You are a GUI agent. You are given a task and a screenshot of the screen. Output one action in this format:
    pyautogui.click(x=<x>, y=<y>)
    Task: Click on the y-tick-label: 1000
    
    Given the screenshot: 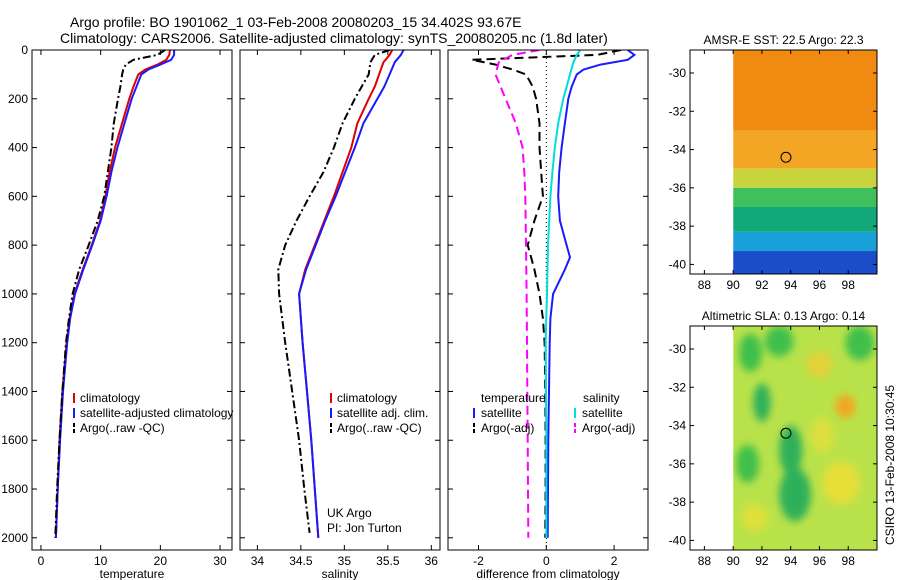 What is the action you would take?
    pyautogui.click(x=14, y=294)
    